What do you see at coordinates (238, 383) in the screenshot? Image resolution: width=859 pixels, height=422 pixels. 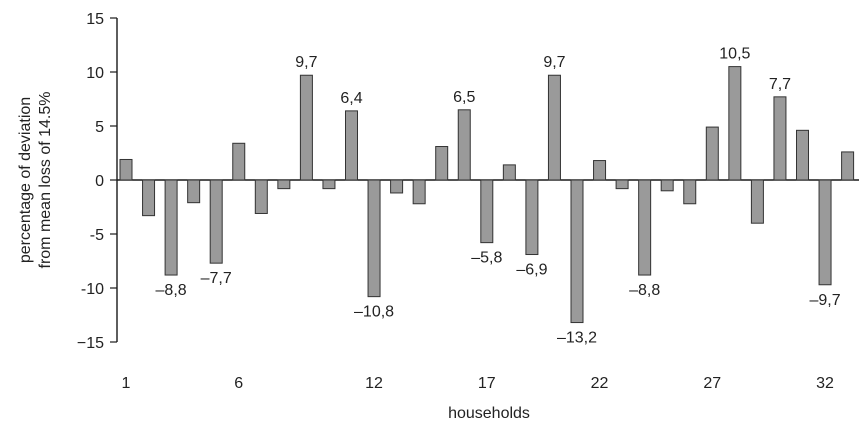 I see `x-tick-label-1: 6` at bounding box center [238, 383].